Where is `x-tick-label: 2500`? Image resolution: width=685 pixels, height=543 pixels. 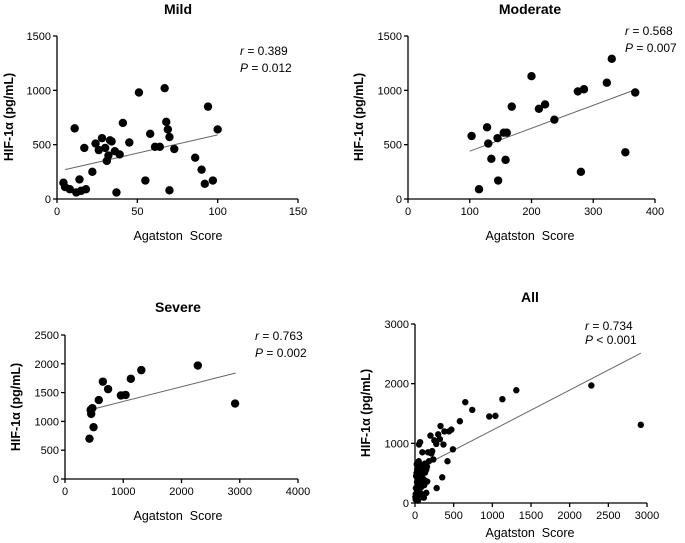 x-tick-label: 2500 is located at coordinates (608, 516).